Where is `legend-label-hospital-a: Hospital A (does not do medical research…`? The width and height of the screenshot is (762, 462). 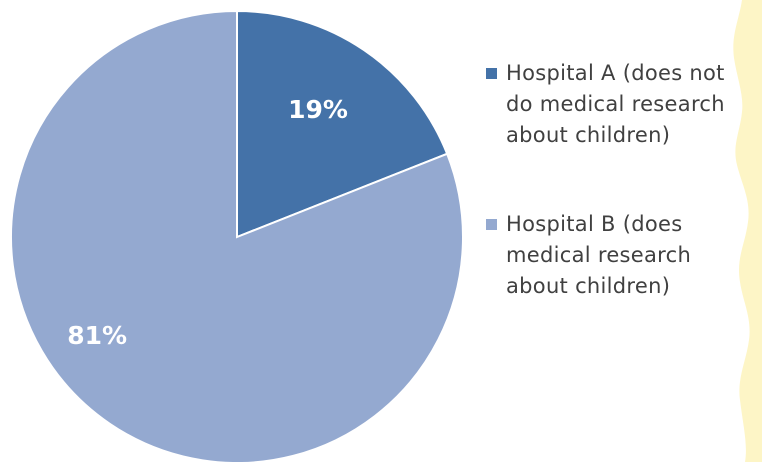
legend-label-hospital-a: Hospital A (does not do medical research… is located at coordinates (615, 104).